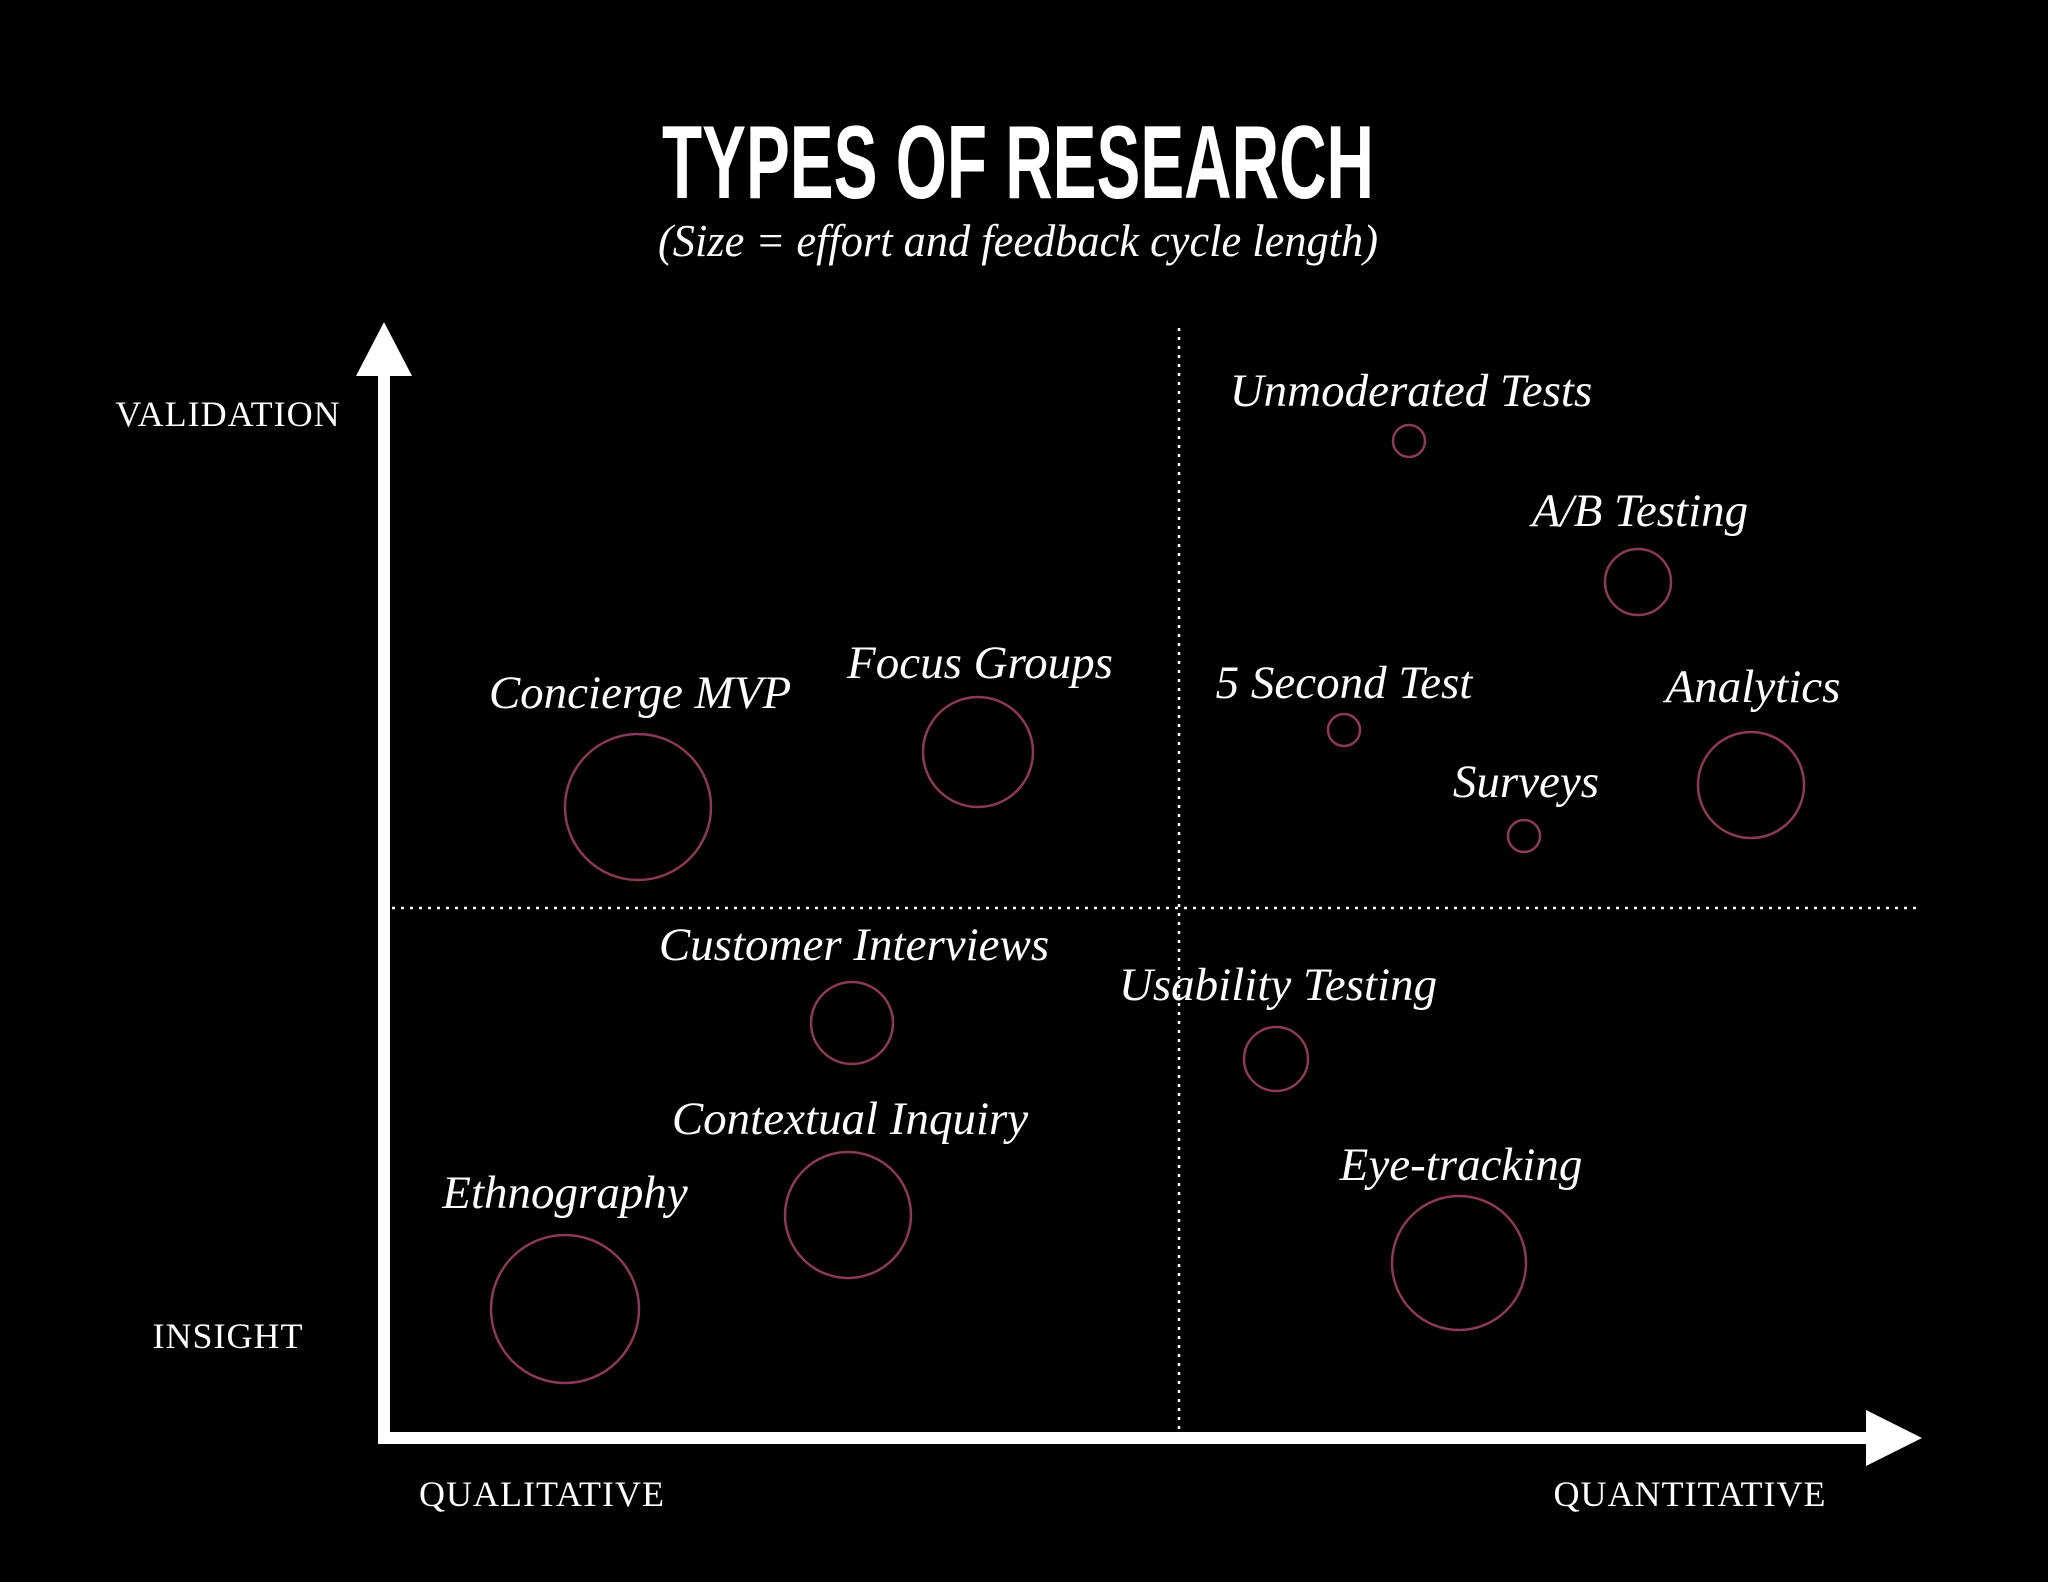  I want to click on method-contextual-inquiry: Contextual Inquiry, so click(850, 1186).